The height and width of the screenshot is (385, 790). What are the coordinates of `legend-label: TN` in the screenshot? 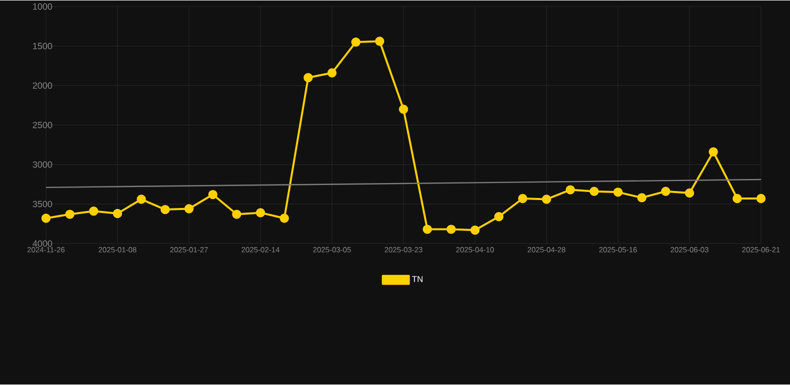 It's located at (417, 279).